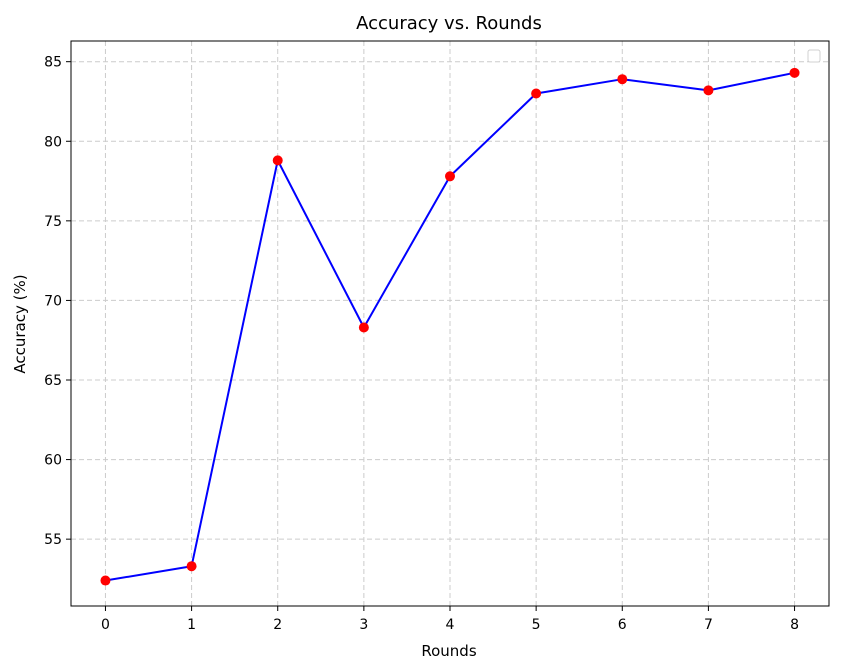 This screenshot has width=841, height=670. What do you see at coordinates (20, 323) in the screenshot?
I see `y-axis-title: Accuracy (%)` at bounding box center [20, 323].